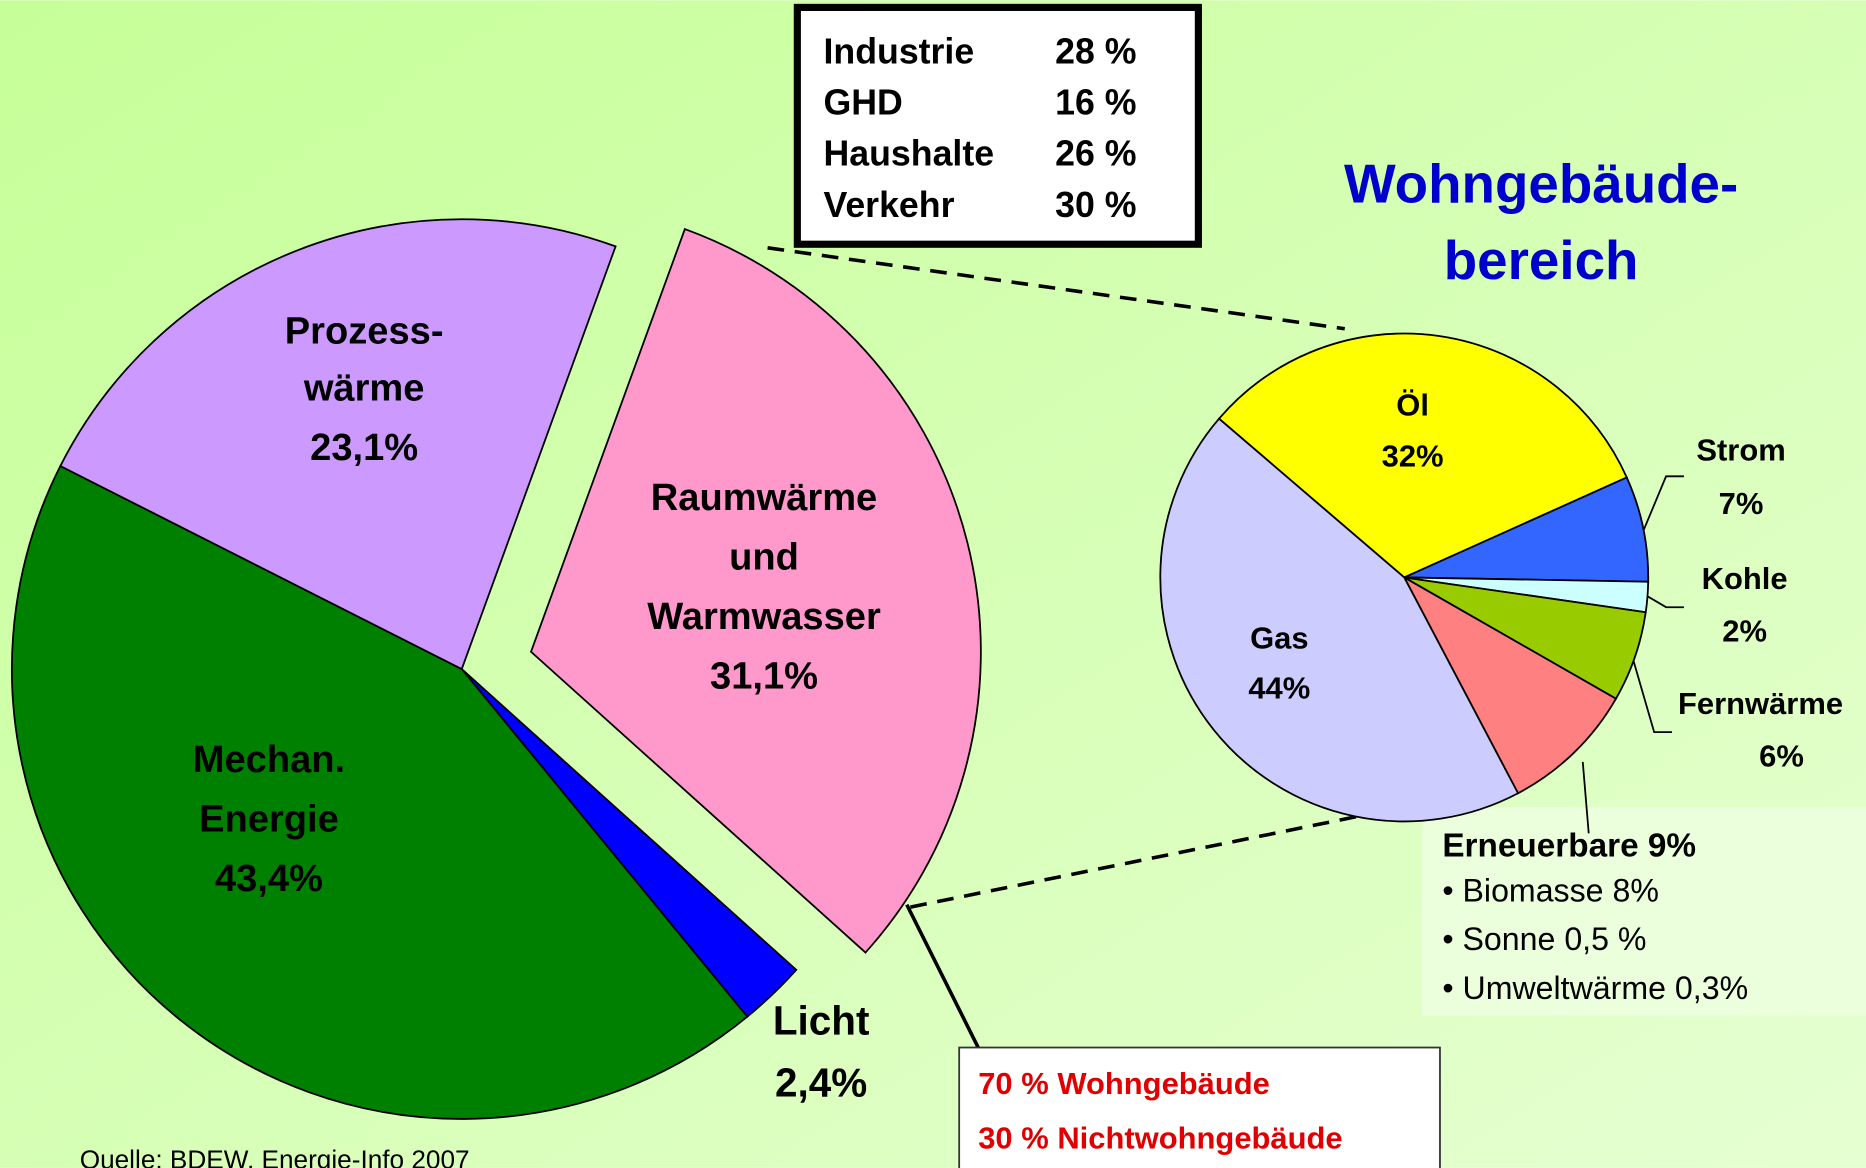  What do you see at coordinates (1199, 1107) in the screenshot?
I see `residential-box` at bounding box center [1199, 1107].